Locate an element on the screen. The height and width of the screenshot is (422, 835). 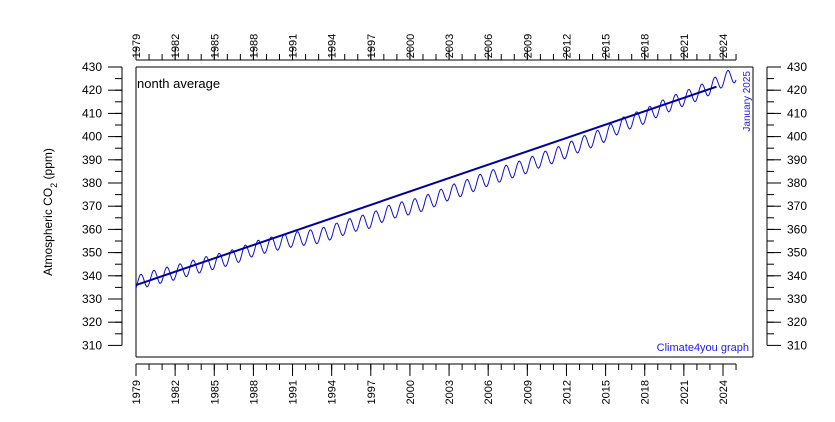
y-tick-label-right: 410 is located at coordinates (797, 113).